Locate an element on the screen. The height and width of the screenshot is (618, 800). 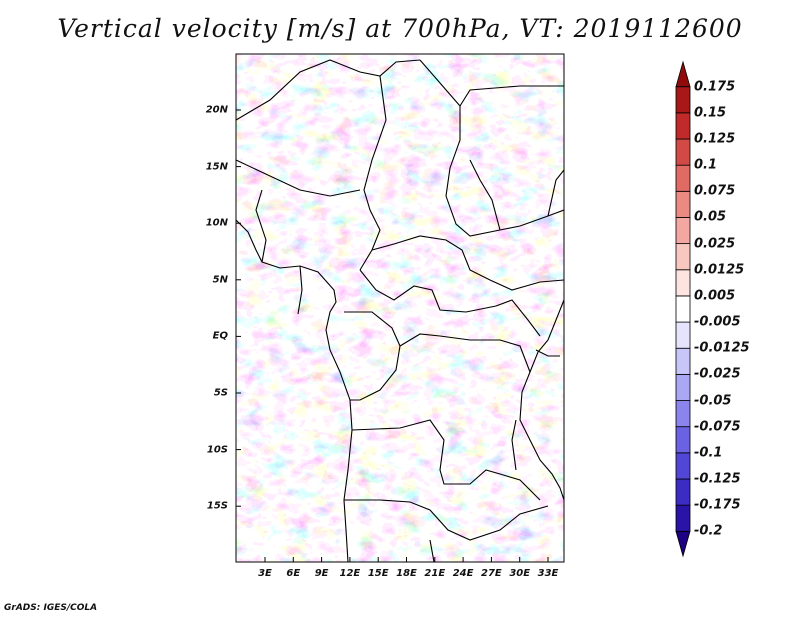
lat-label: 20N is located at coordinates (216, 110).